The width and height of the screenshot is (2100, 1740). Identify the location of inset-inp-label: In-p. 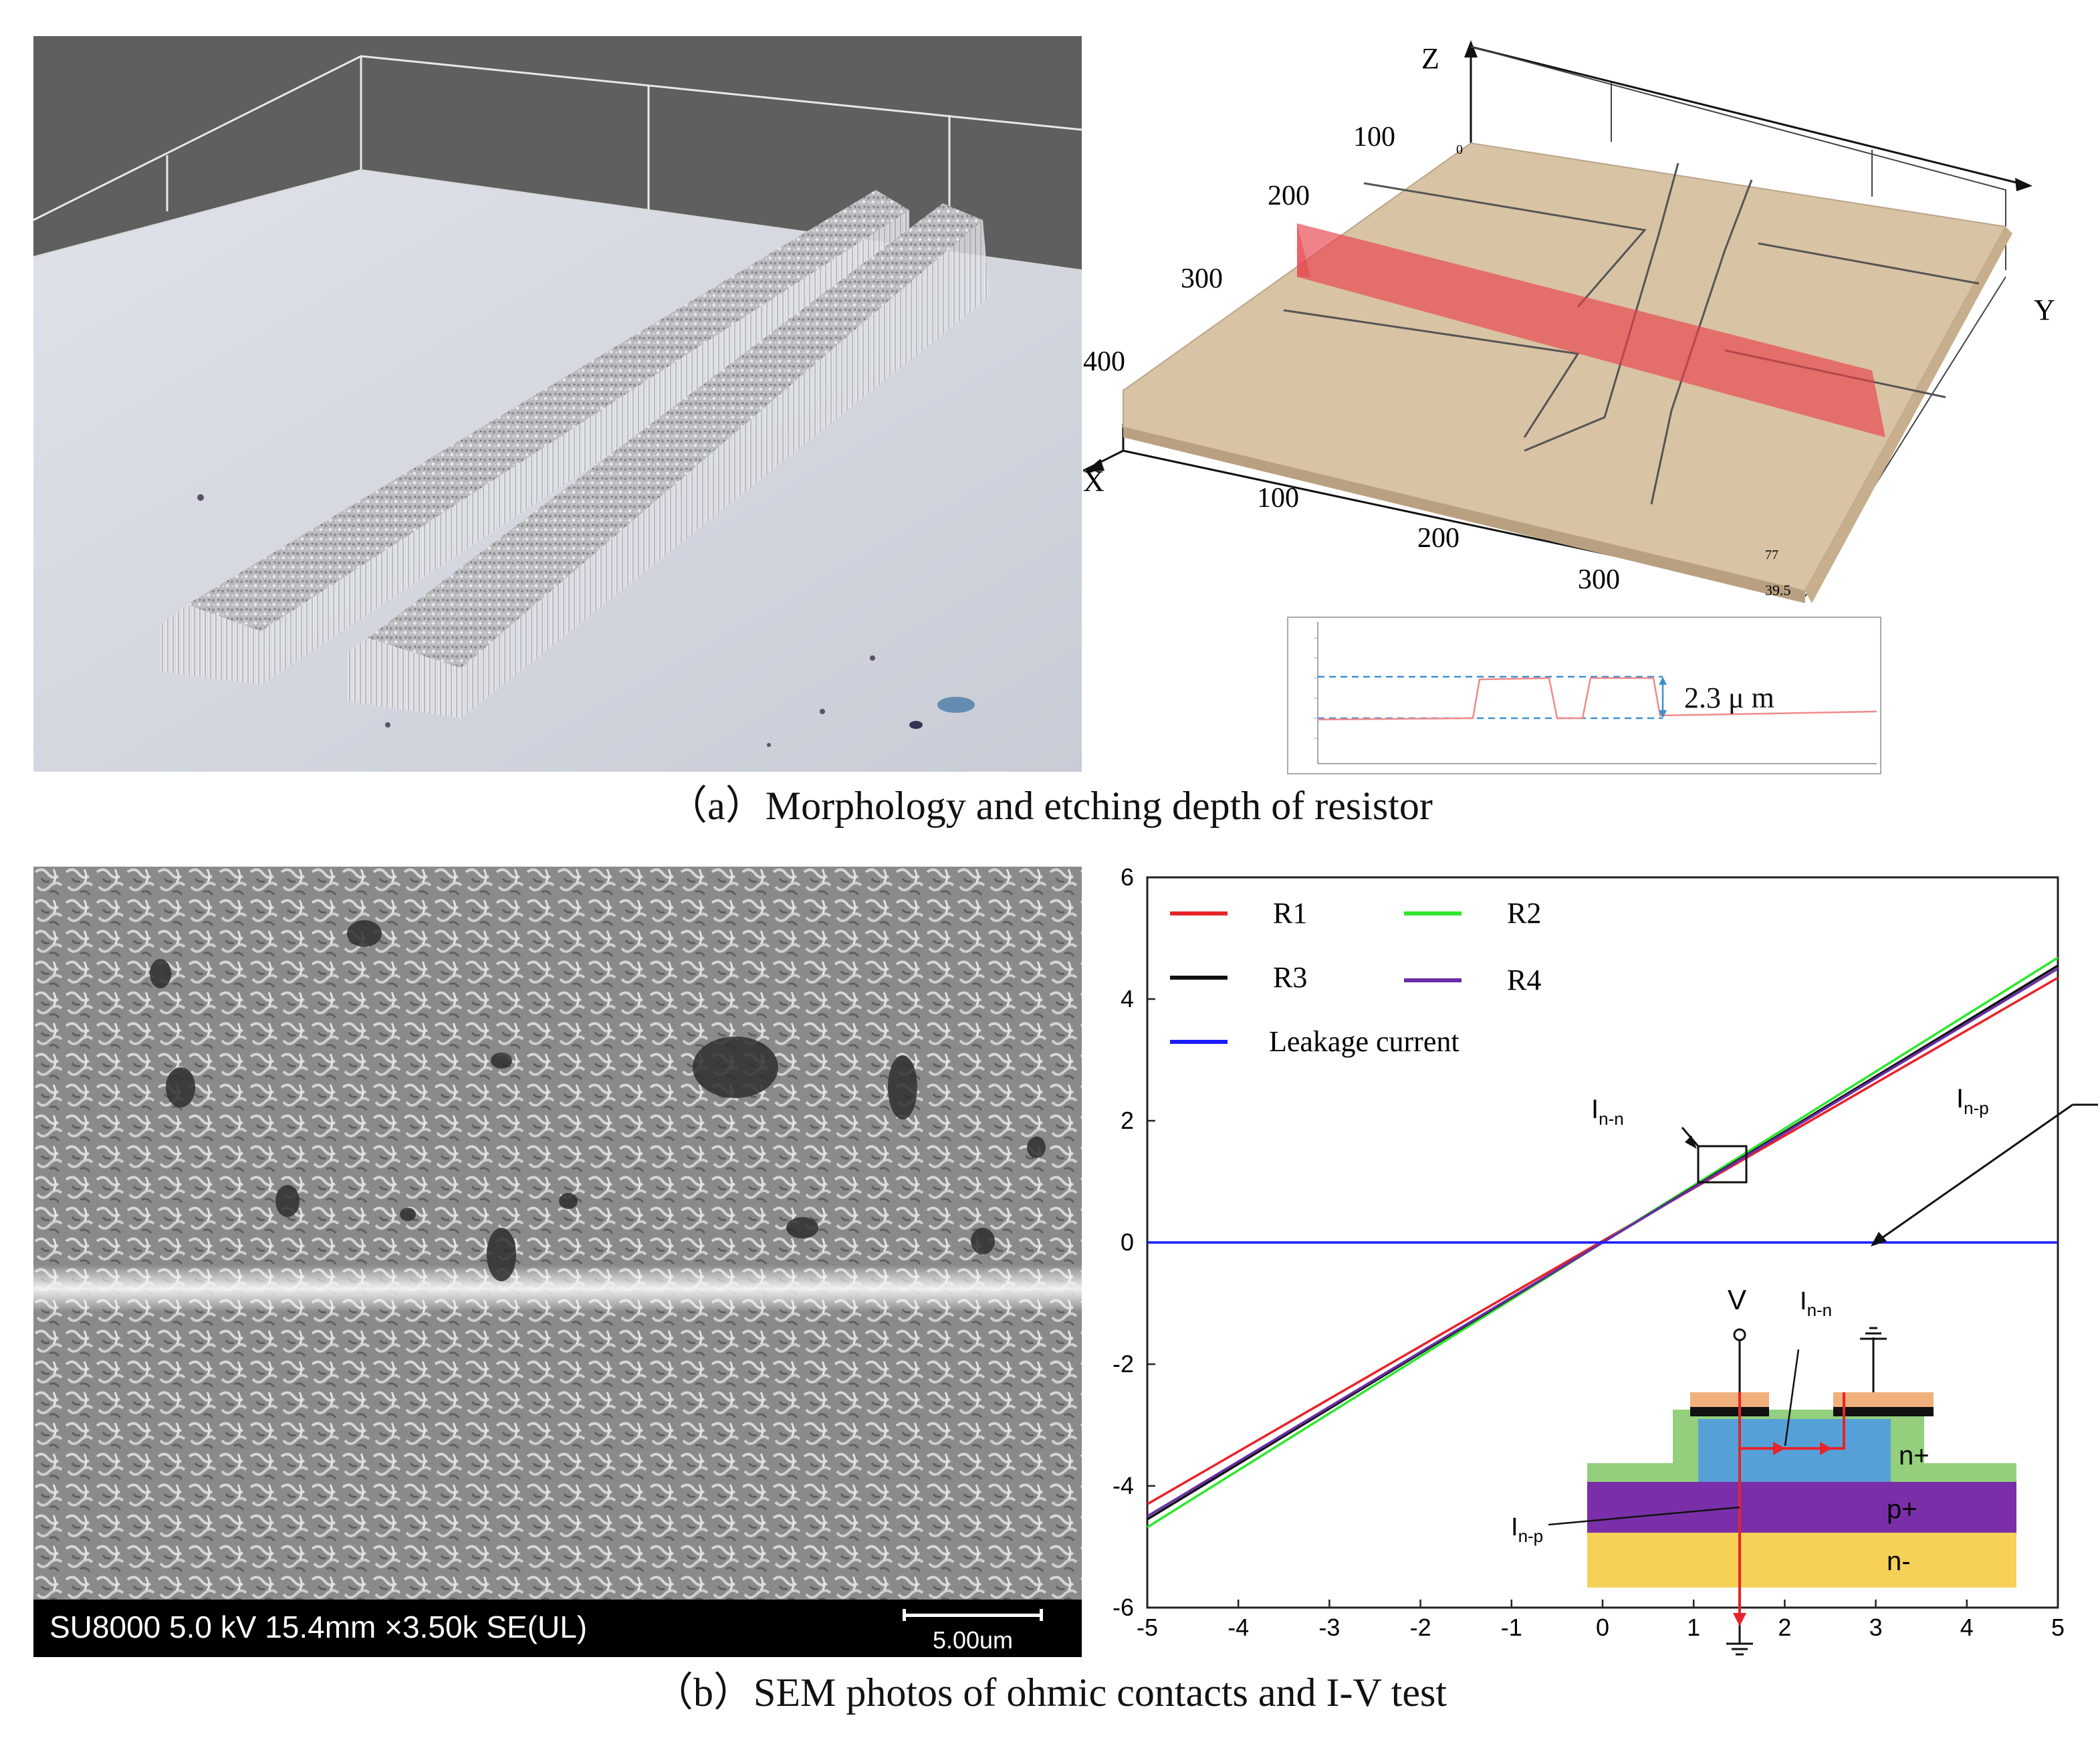
(1527, 1529).